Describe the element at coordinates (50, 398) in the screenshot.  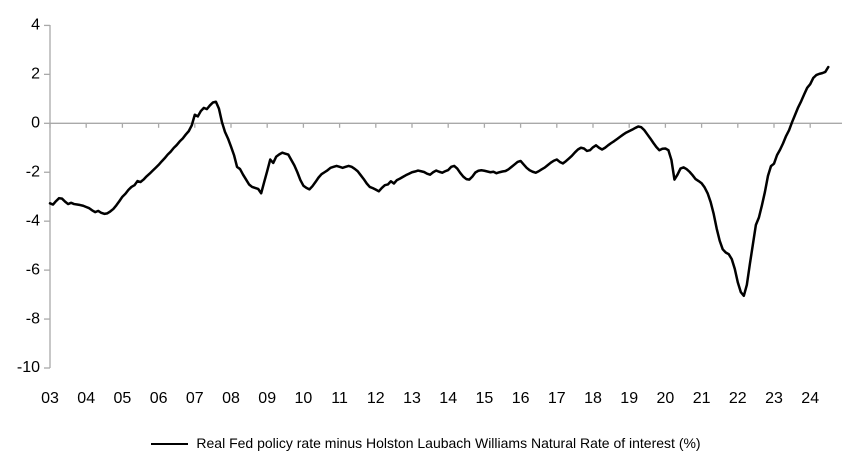
I see `x-tick-label: 03` at that location.